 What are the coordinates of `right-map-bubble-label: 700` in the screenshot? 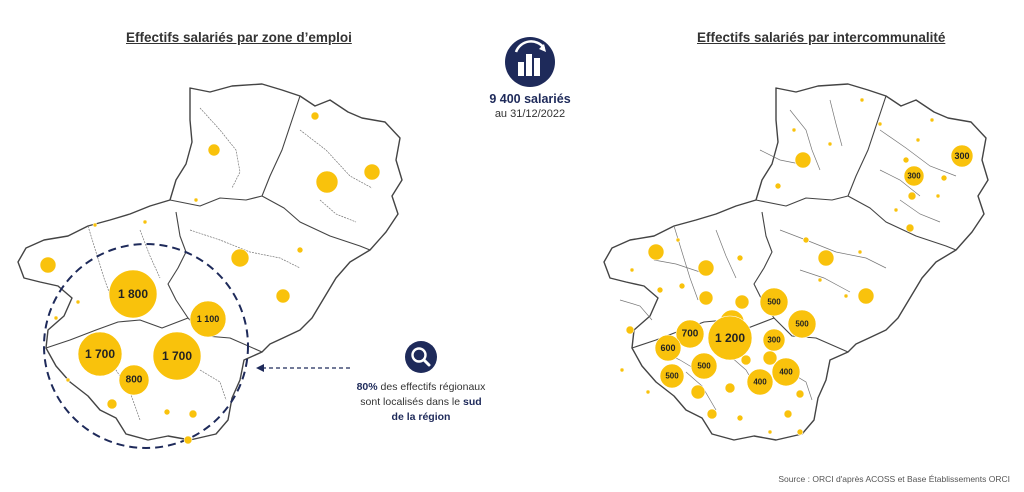 It's located at (690, 334).